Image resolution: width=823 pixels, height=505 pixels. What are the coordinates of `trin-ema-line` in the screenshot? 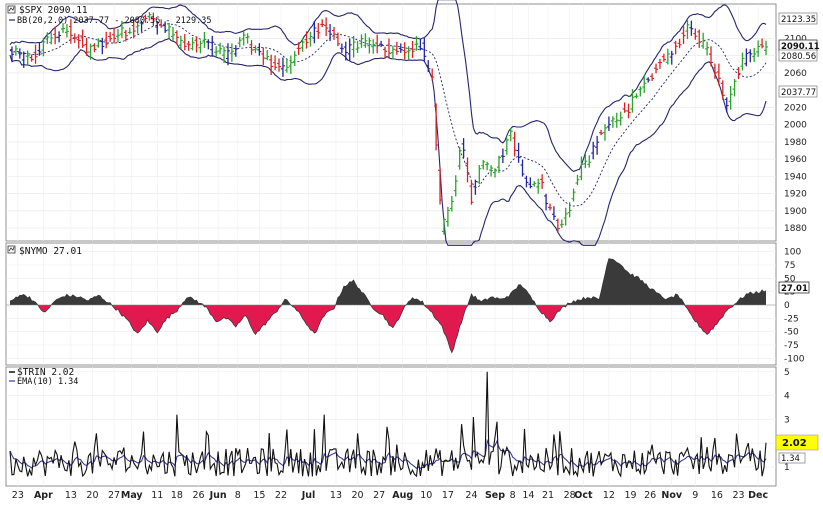 It's located at (388, 454).